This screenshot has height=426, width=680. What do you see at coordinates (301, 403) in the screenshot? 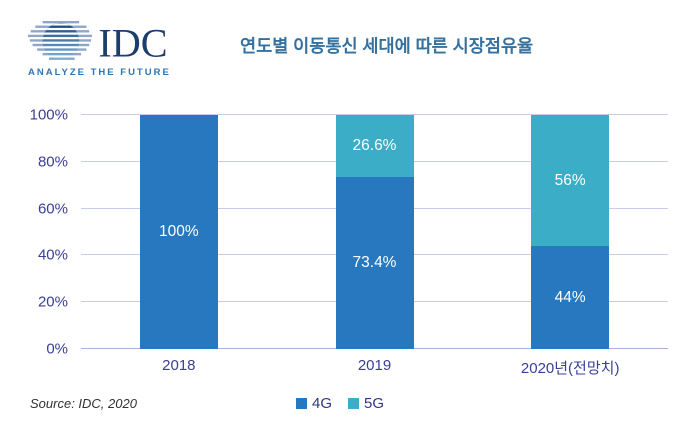
I see `legend-swatch-4g` at bounding box center [301, 403].